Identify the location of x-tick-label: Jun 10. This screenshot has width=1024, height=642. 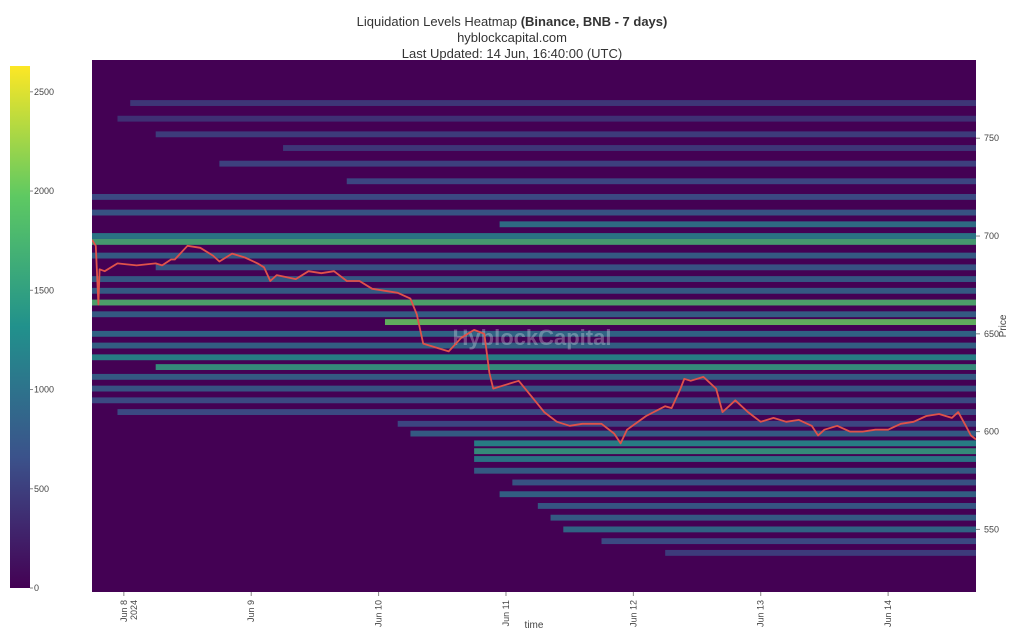
(379, 613).